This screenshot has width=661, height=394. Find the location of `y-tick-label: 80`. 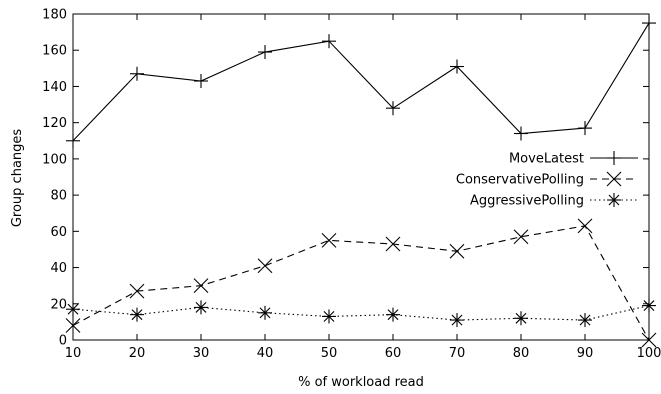

y-tick-label: 80 is located at coordinates (58, 196).